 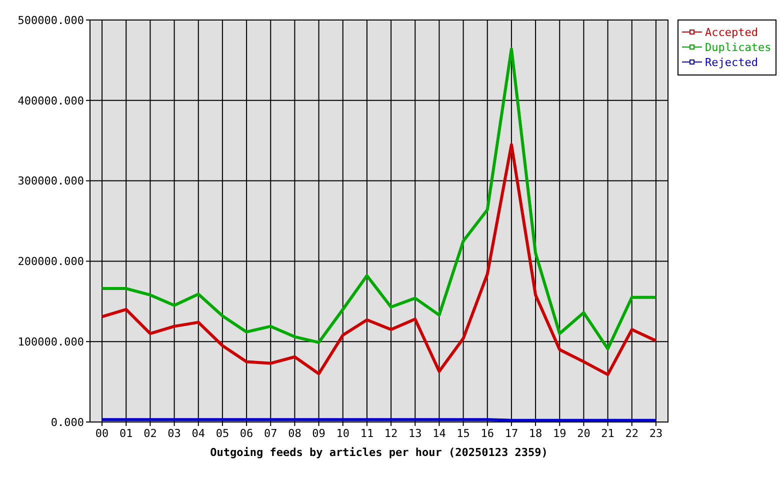 What do you see at coordinates (367, 433) in the screenshot?
I see `x-tick-label: 11` at bounding box center [367, 433].